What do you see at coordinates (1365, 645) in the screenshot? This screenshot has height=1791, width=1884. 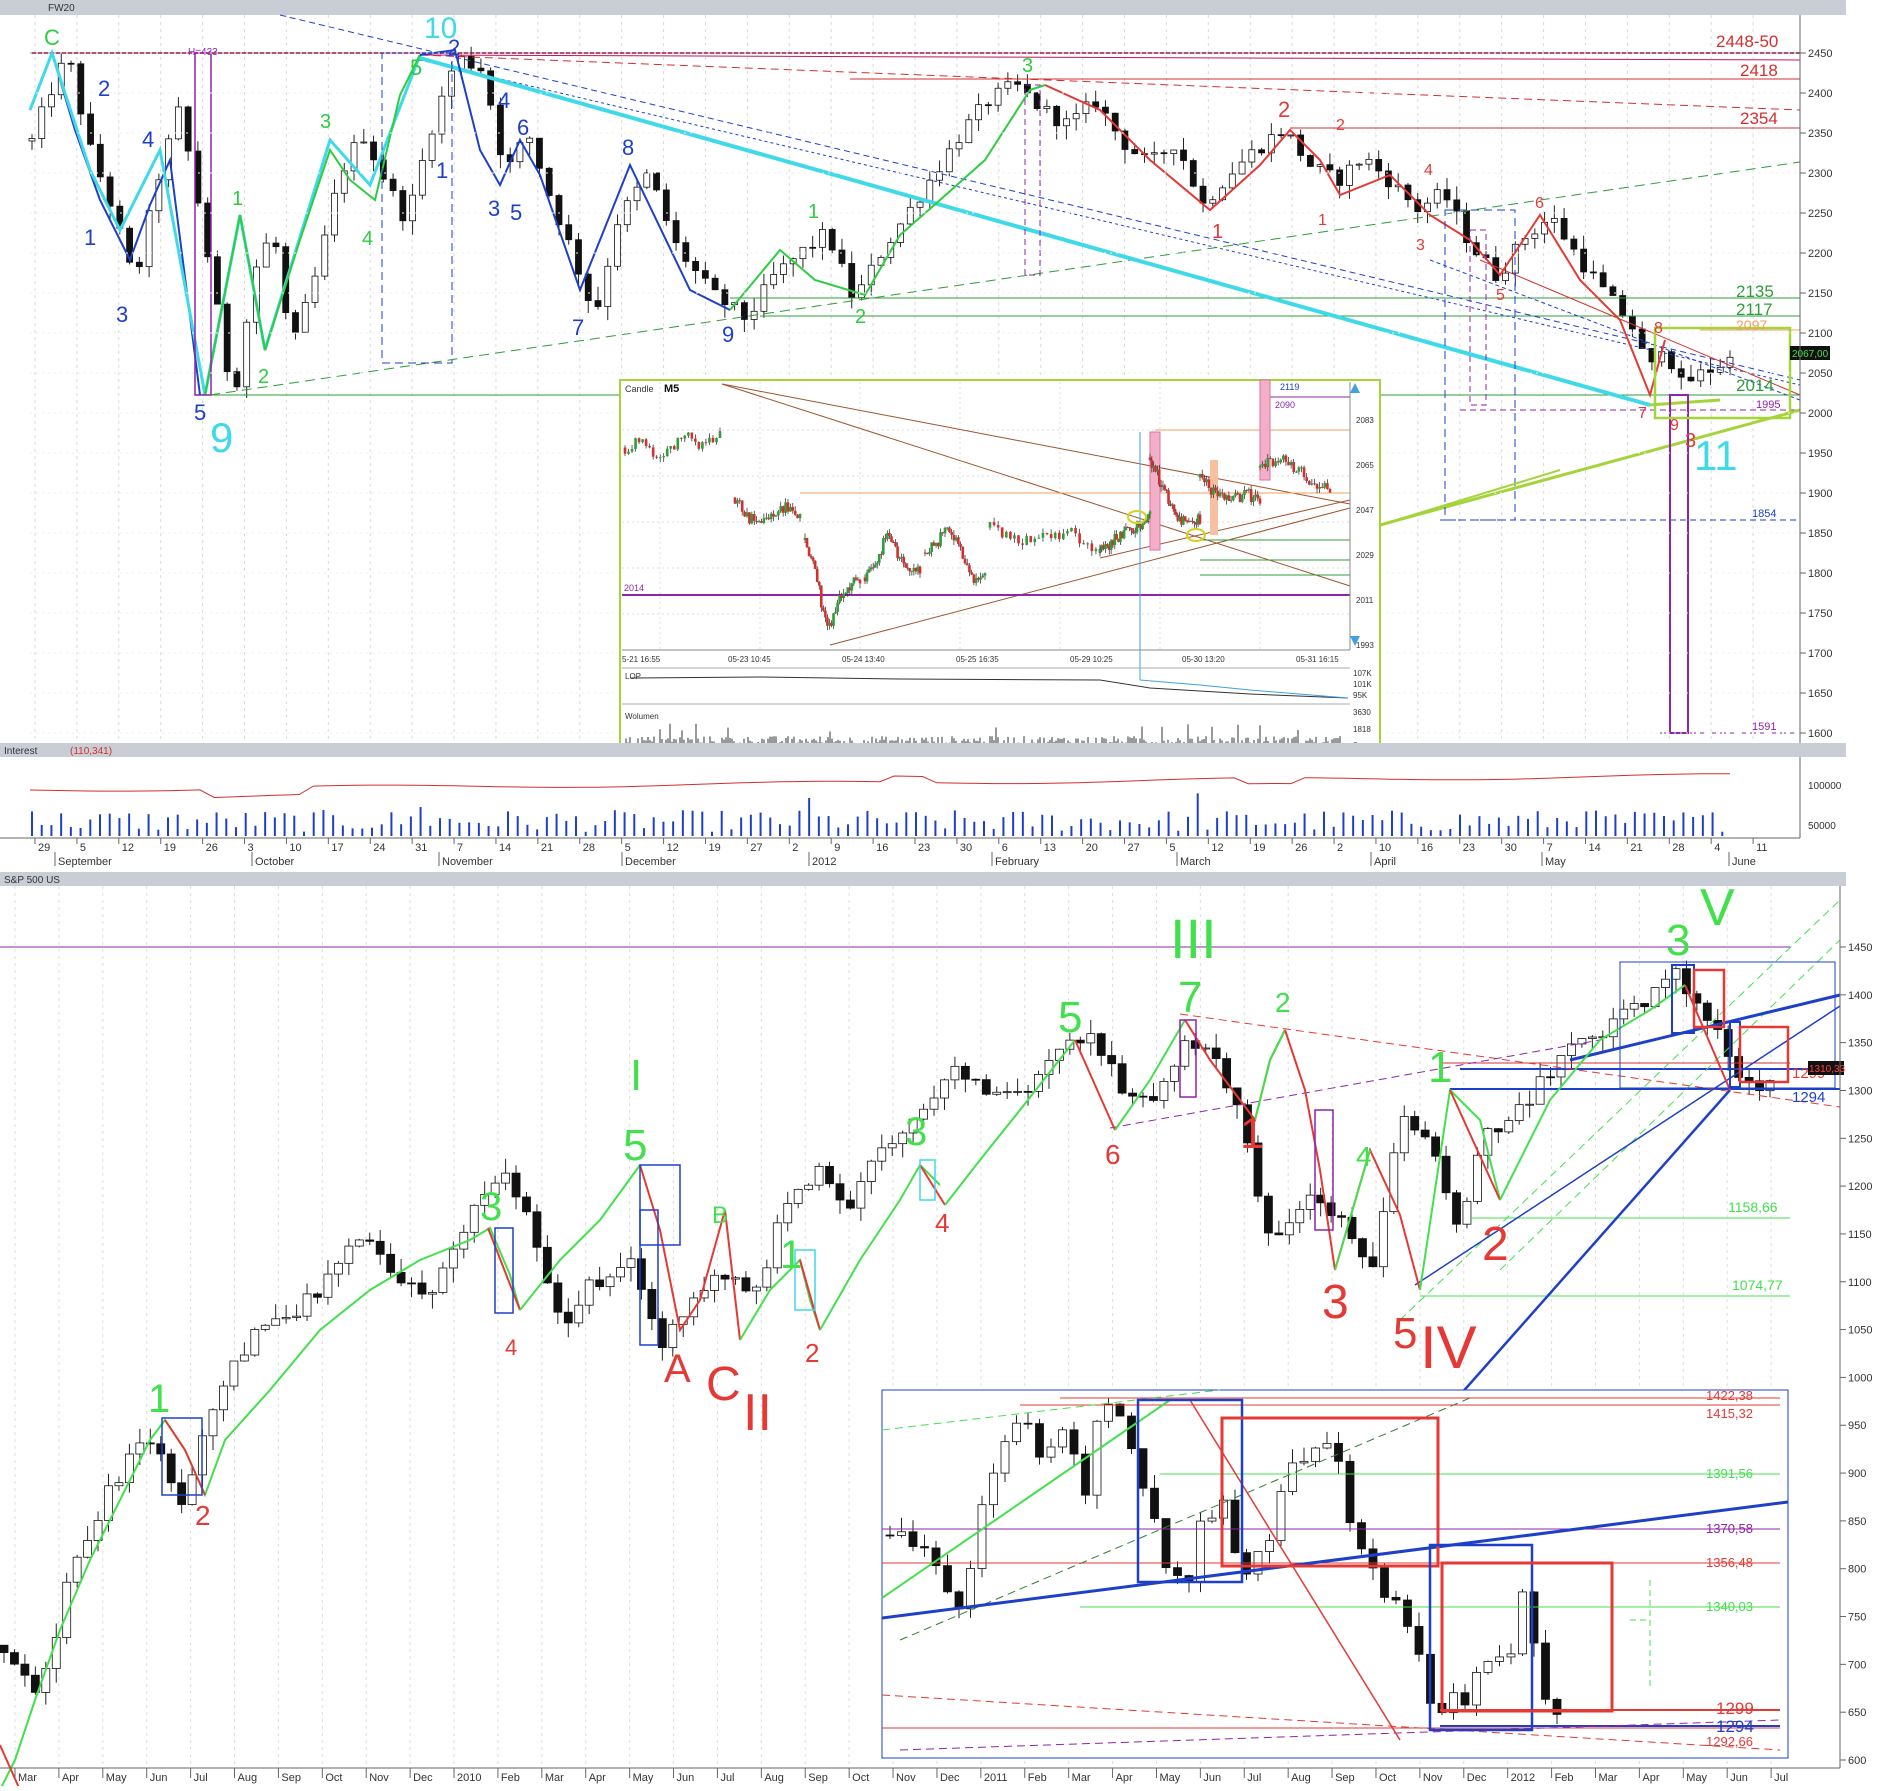 I see `inset-y-tick: 1993` at bounding box center [1365, 645].